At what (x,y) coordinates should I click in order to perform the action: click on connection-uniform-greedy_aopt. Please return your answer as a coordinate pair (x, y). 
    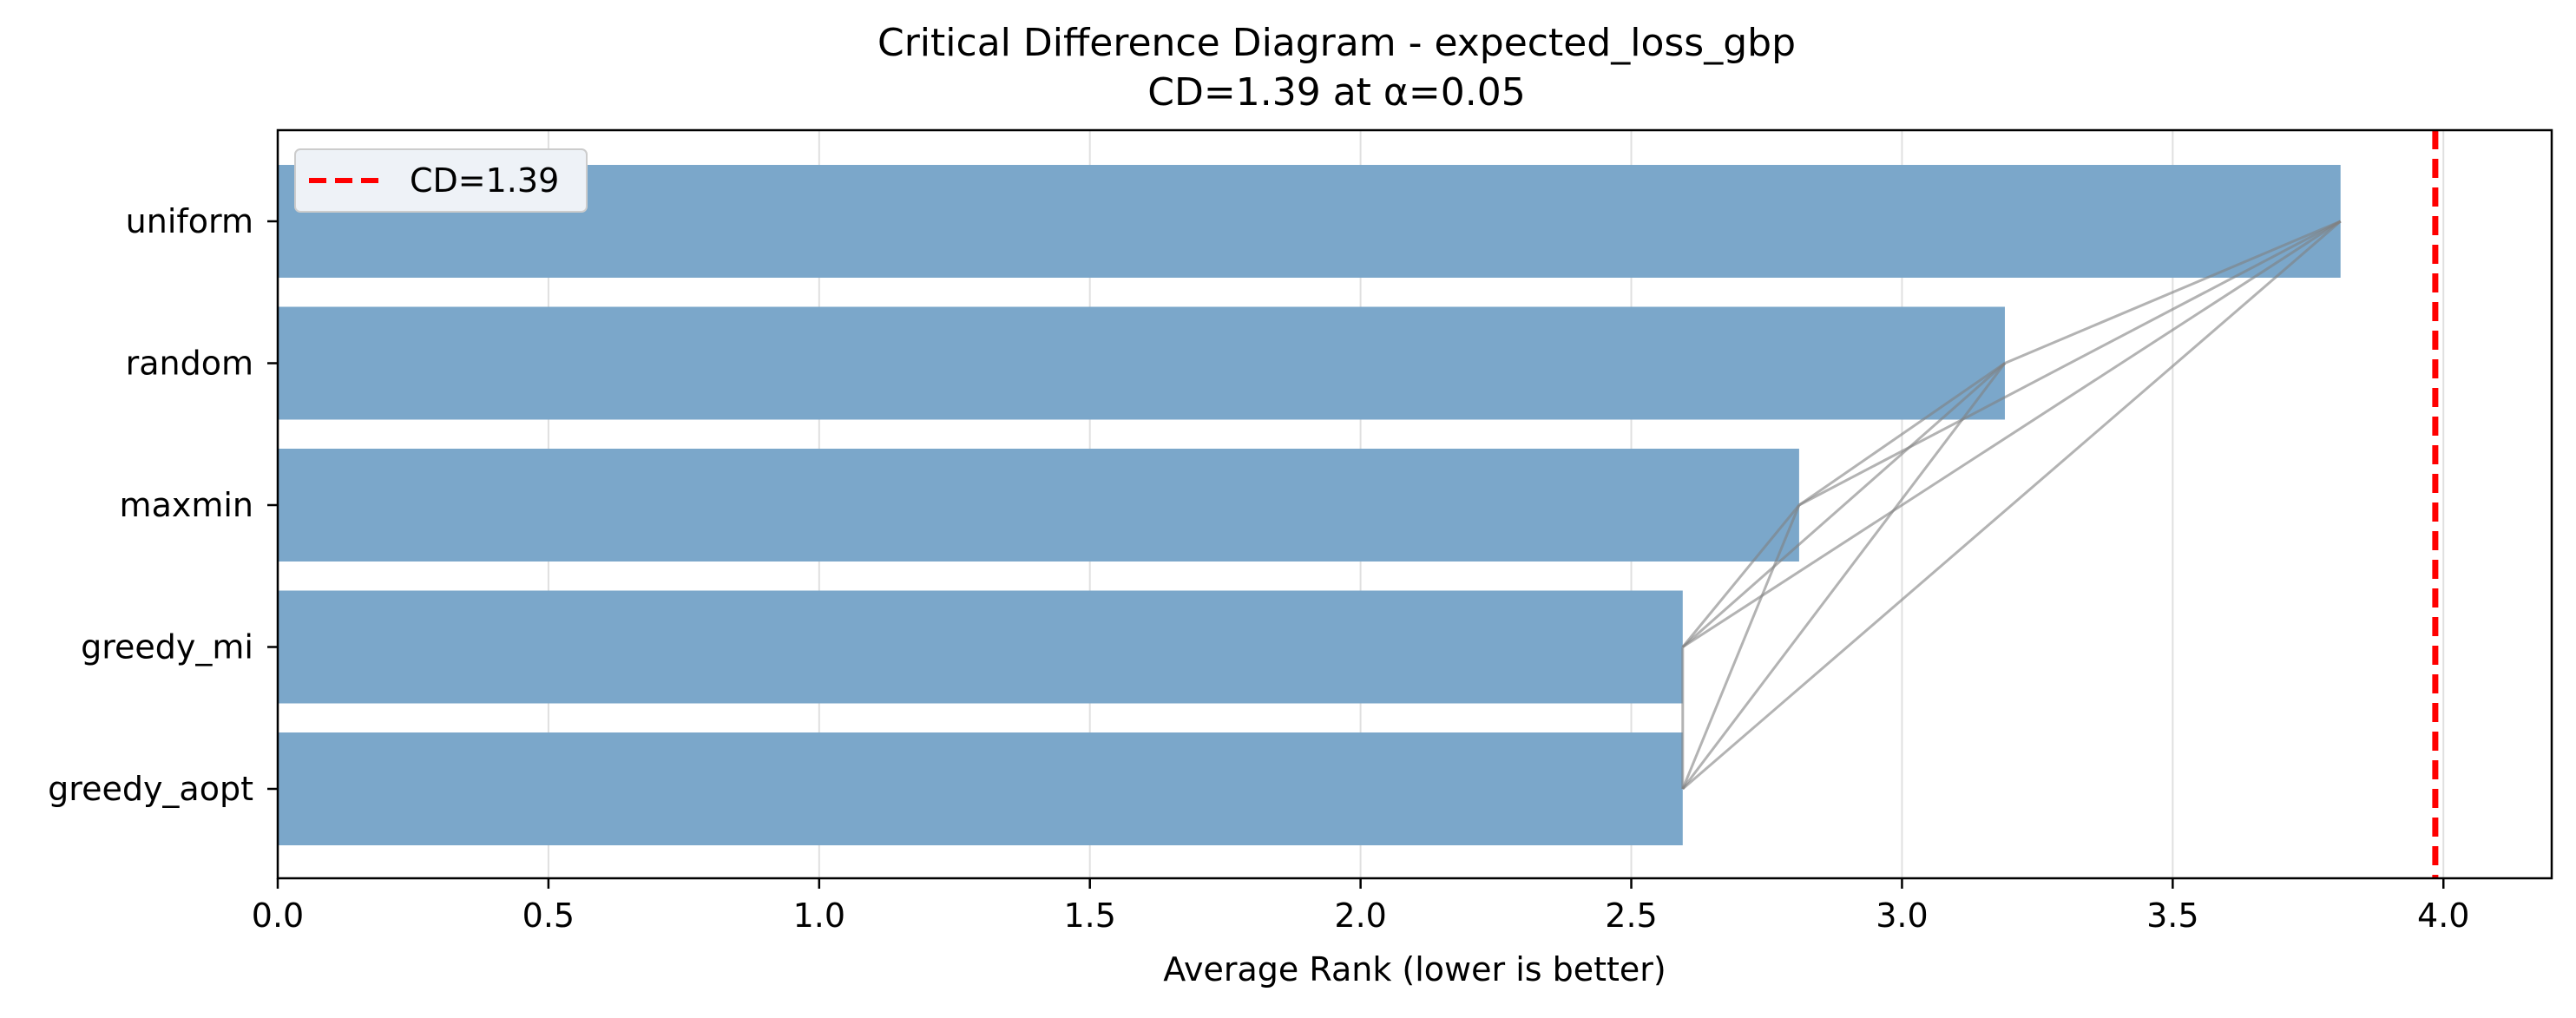
    Looking at the image, I should click on (2011, 506).